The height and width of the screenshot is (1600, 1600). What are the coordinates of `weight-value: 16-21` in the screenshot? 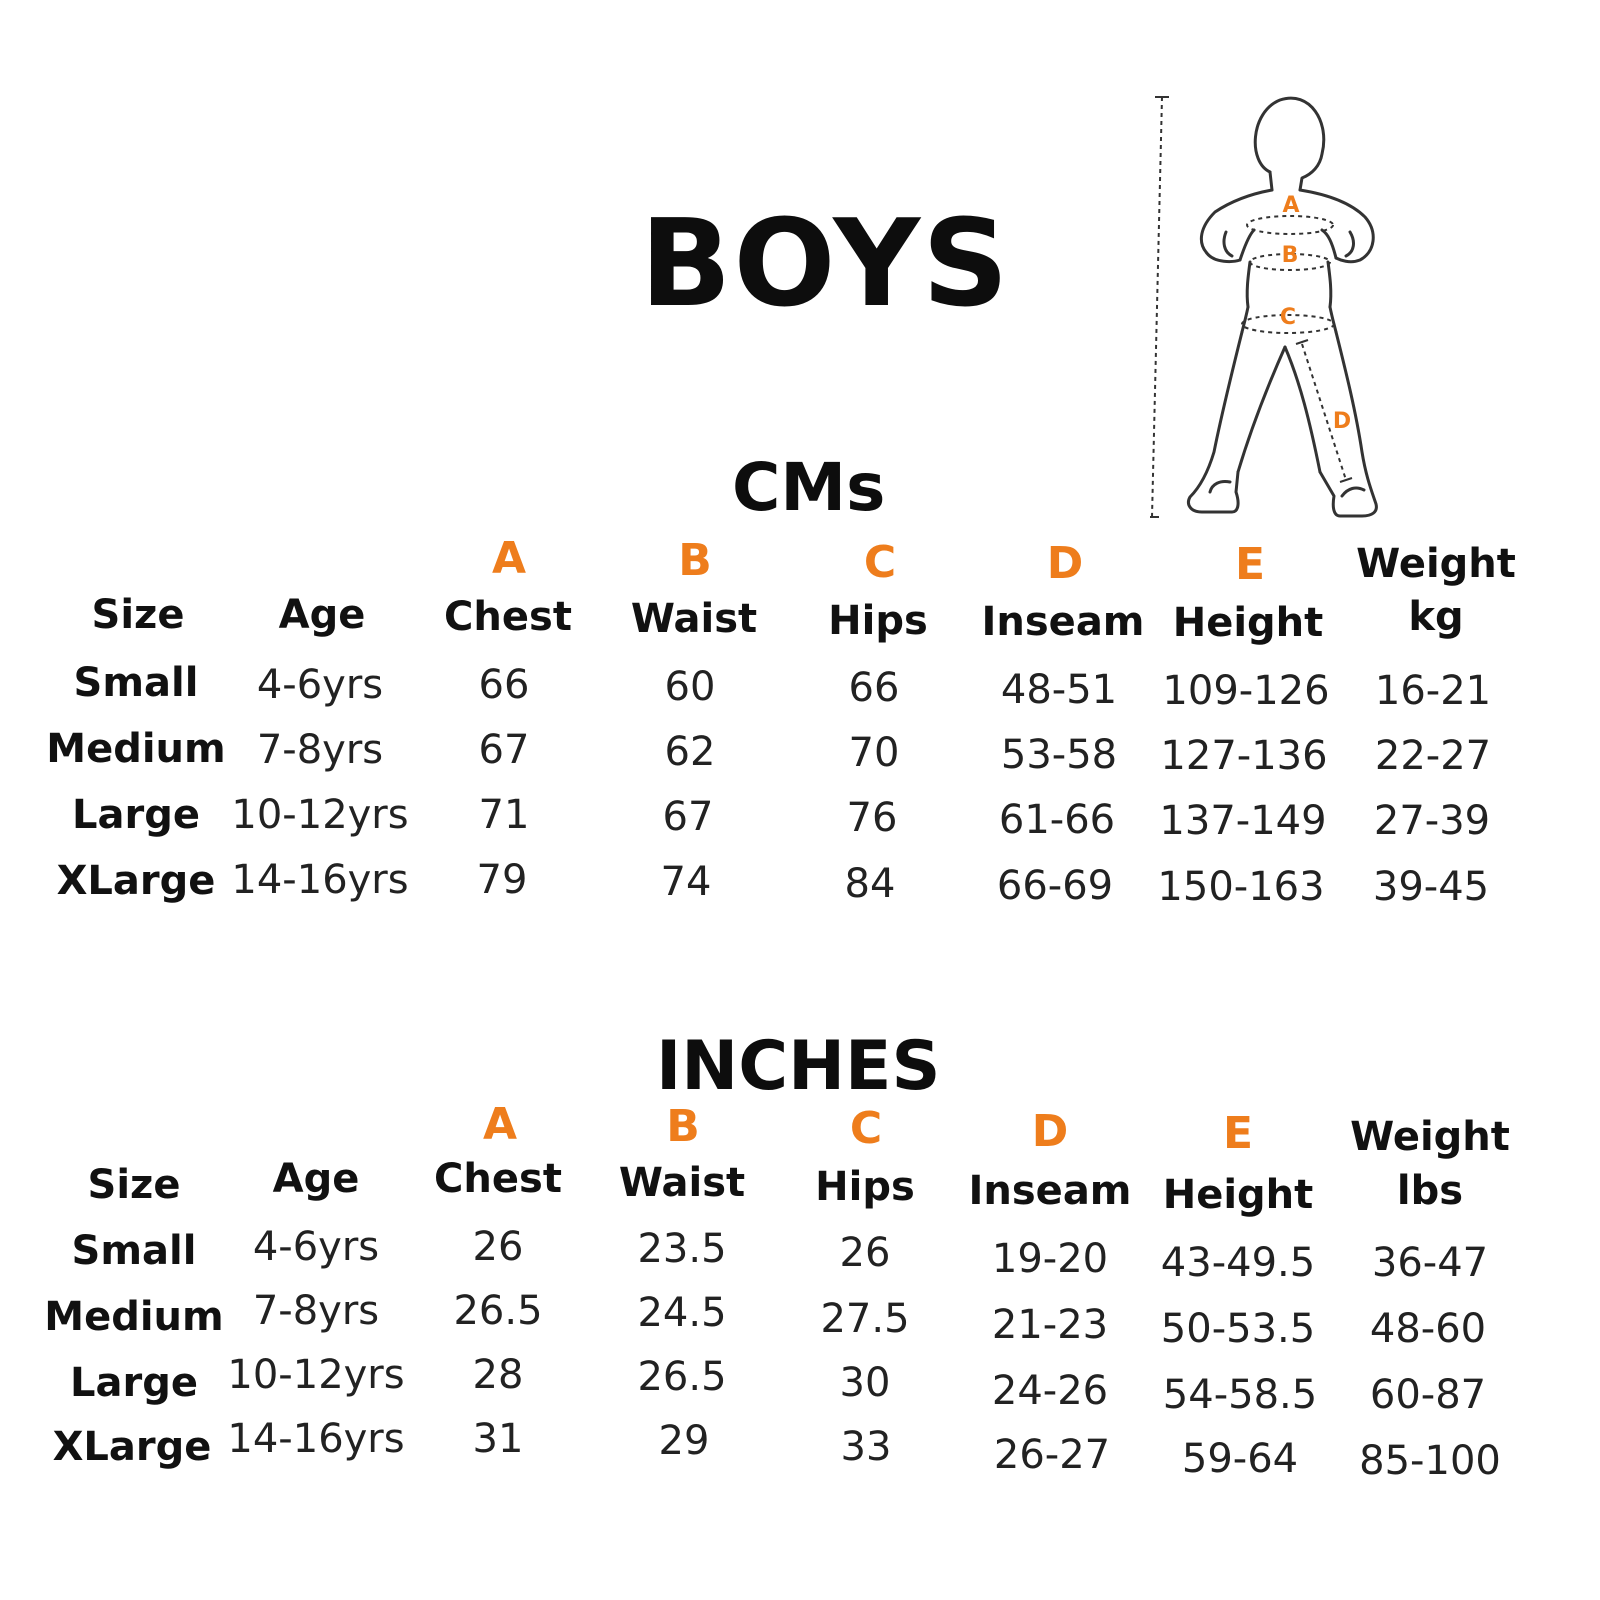 It's located at (1433, 691).